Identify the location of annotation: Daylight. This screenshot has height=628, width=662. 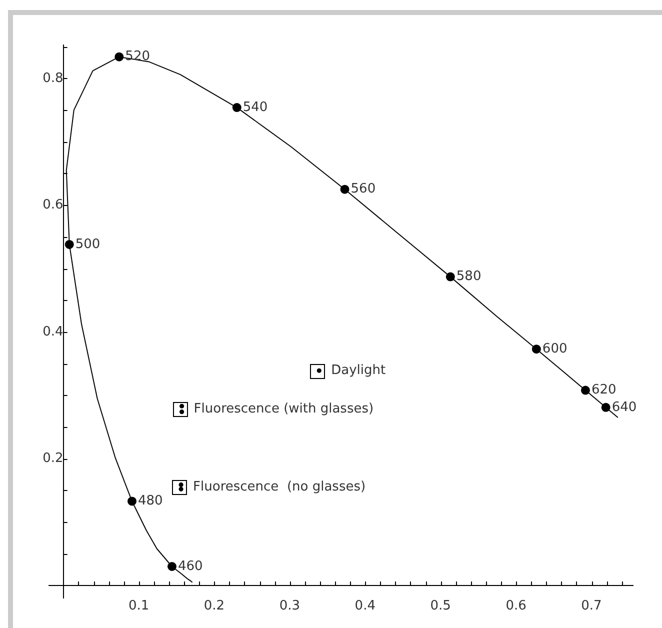
(358, 370).